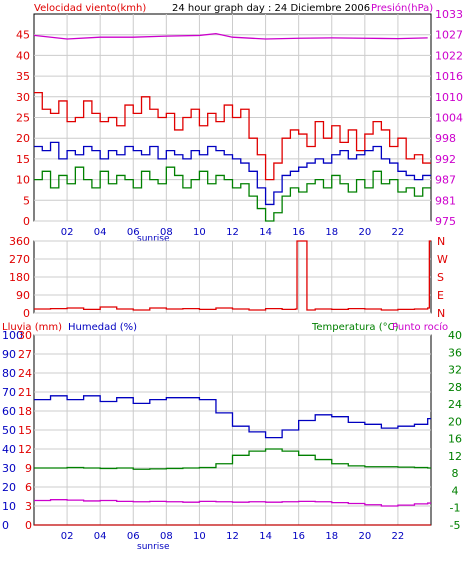  Describe the element at coordinates (364, 536) in the screenshot. I see `p3-time-tick-20: 20` at that location.